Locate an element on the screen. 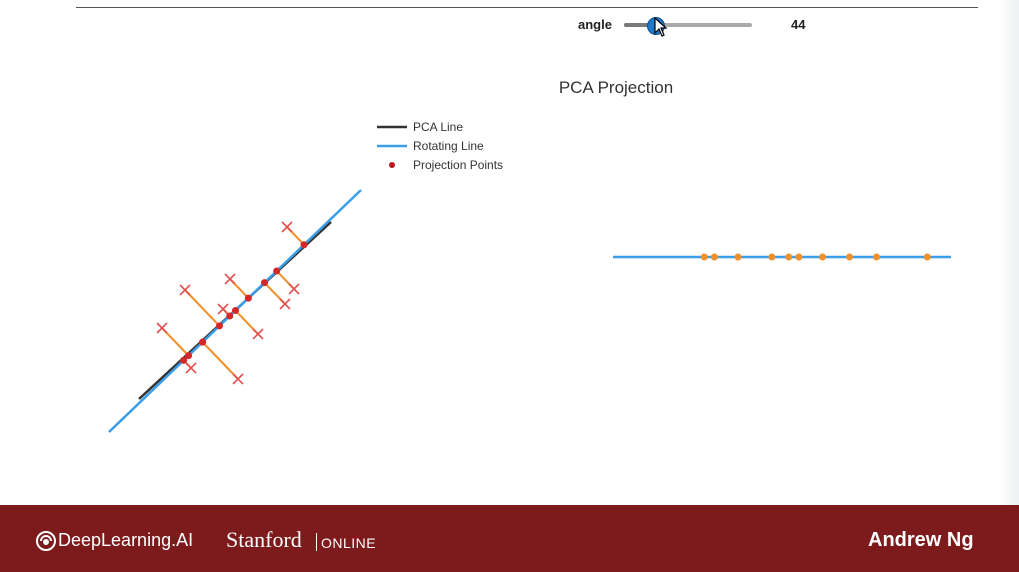 The width and height of the screenshot is (1019, 572). brand-divider is located at coordinates (316, 542).